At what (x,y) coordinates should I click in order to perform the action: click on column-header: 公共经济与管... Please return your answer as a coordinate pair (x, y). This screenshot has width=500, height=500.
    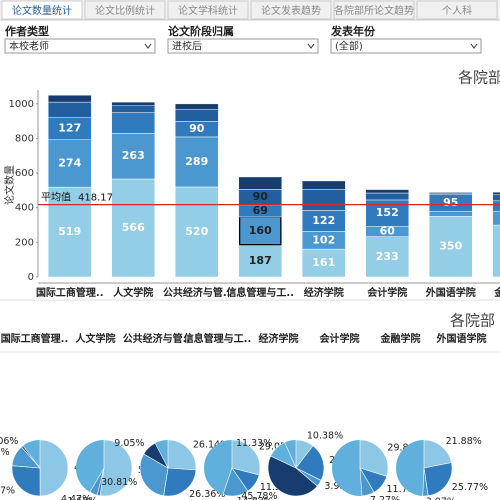
    Looking at the image, I should click on (157, 338).